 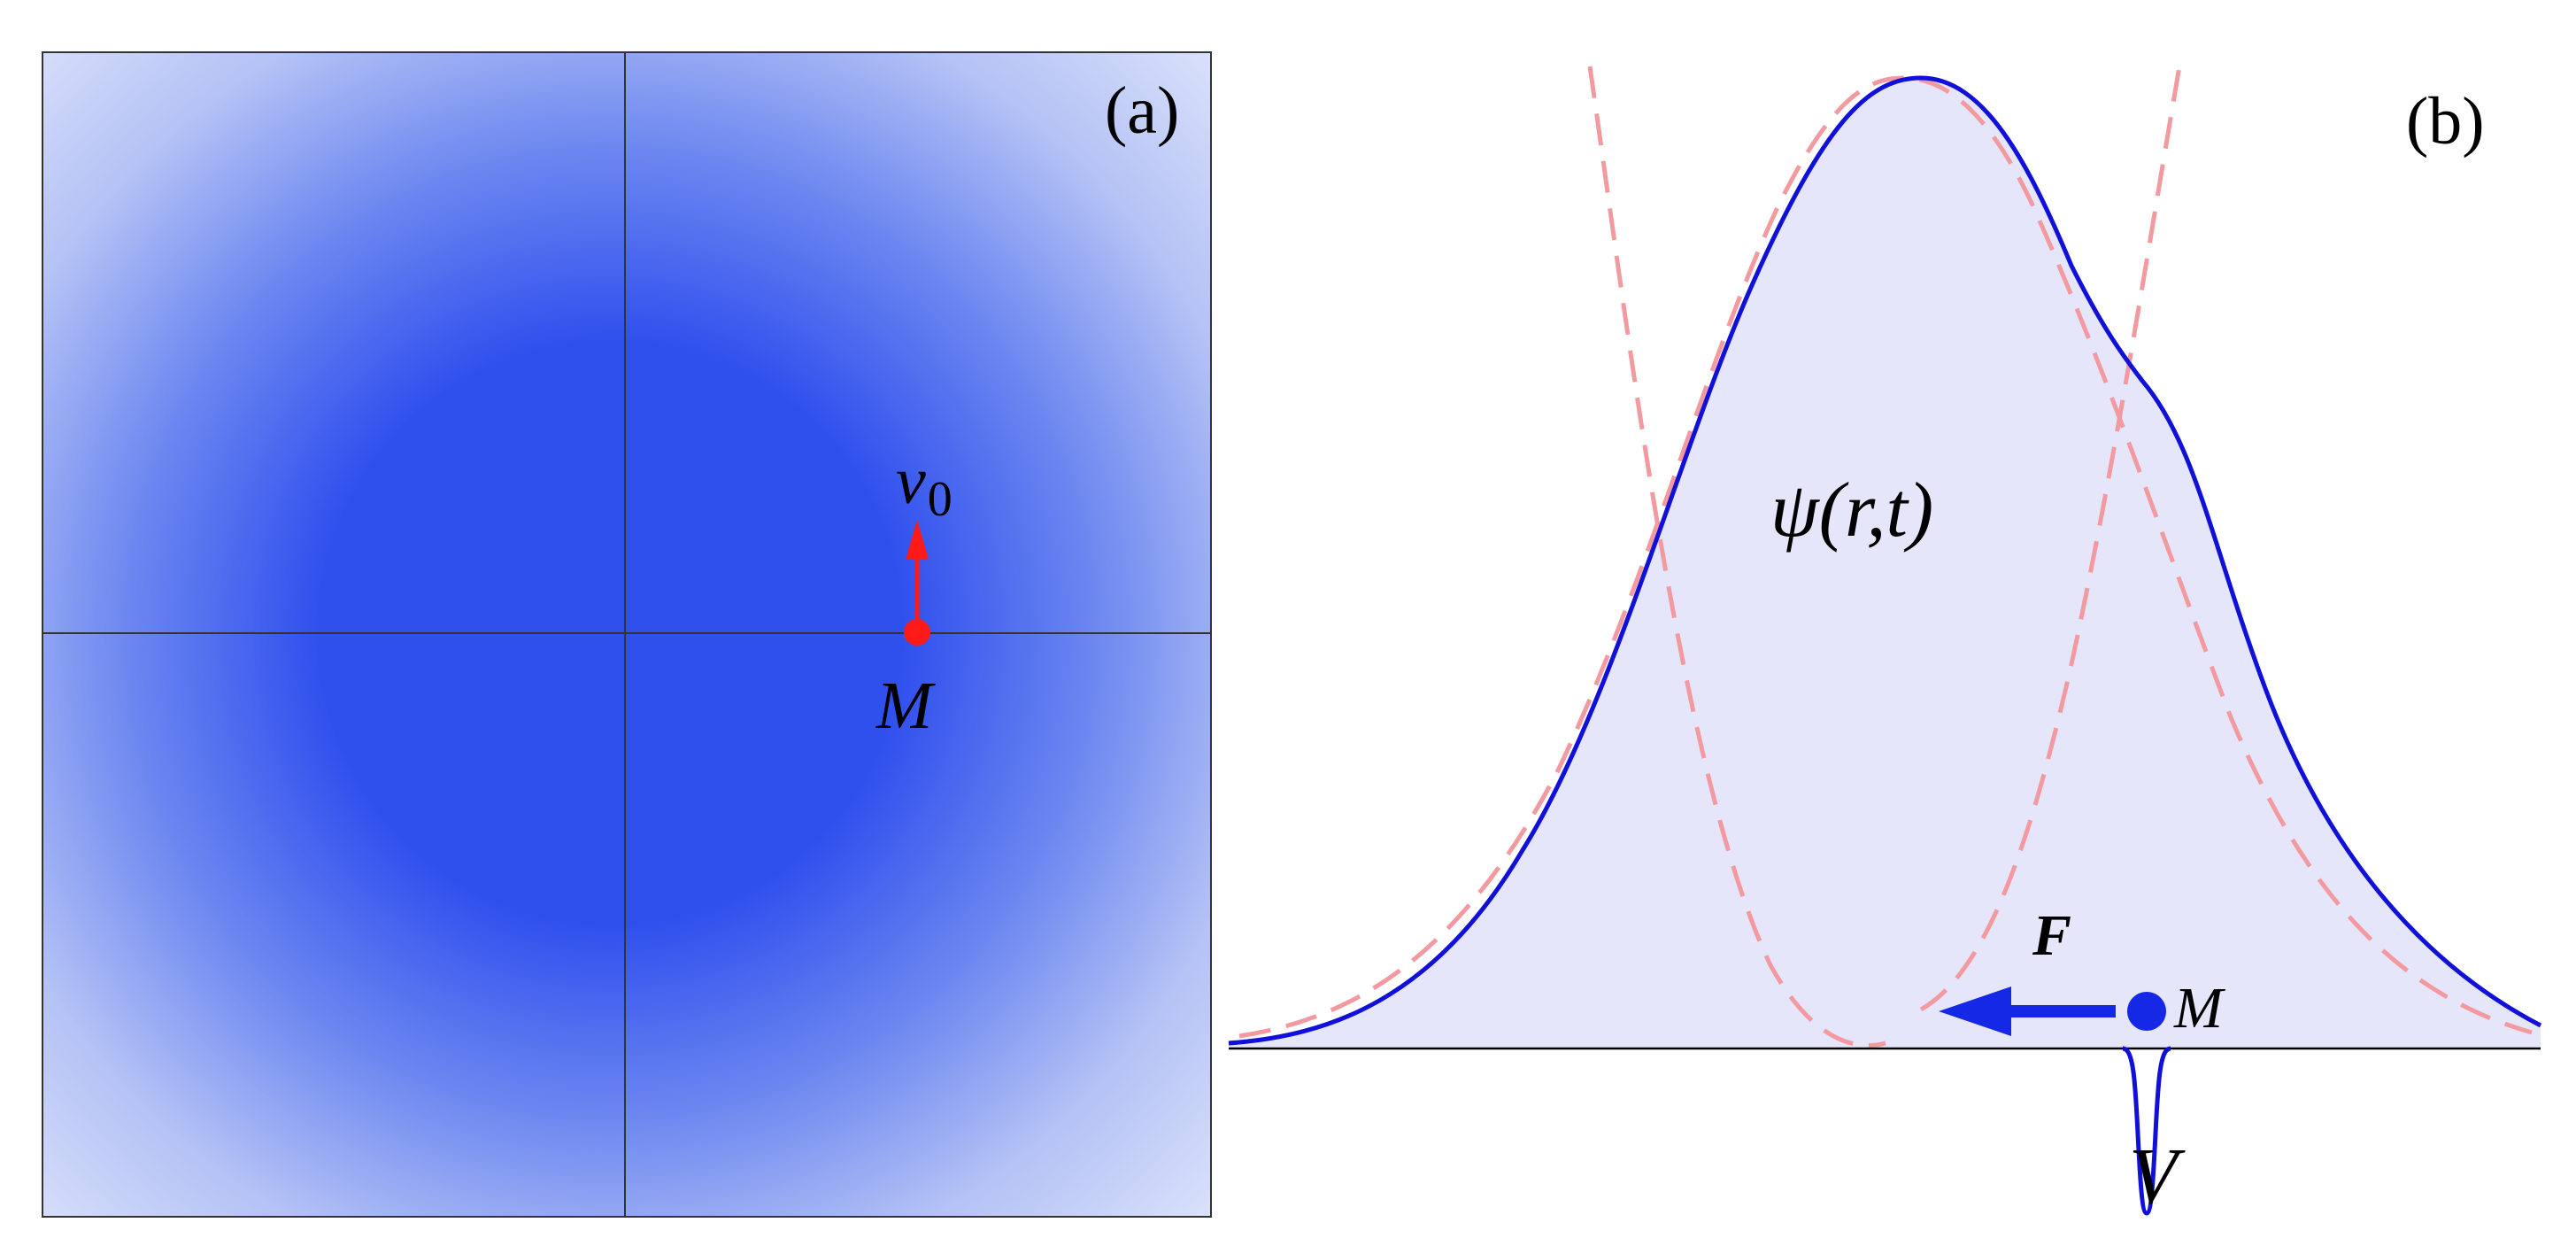 I want to click on potential-well, so click(x=2146, y=1131).